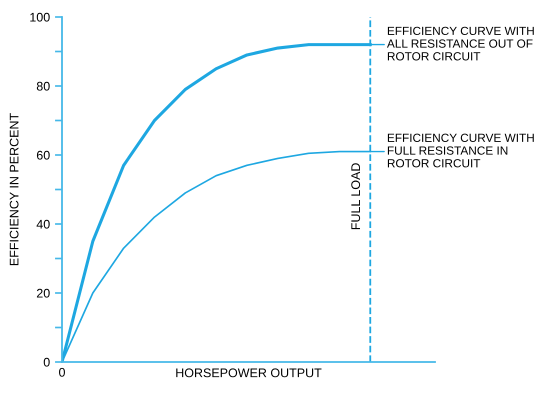 This screenshot has width=554, height=394. Describe the element at coordinates (460, 43) in the screenshot. I see `text: EFFICIENCY CURVE WITH ALL RESISTANCE OUT OF ROTOR CIRCUIT` at that location.